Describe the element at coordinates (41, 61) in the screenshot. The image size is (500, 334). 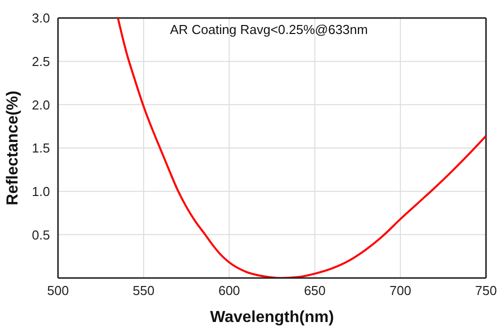
I see `y-tick-label: 2.5` at that location.